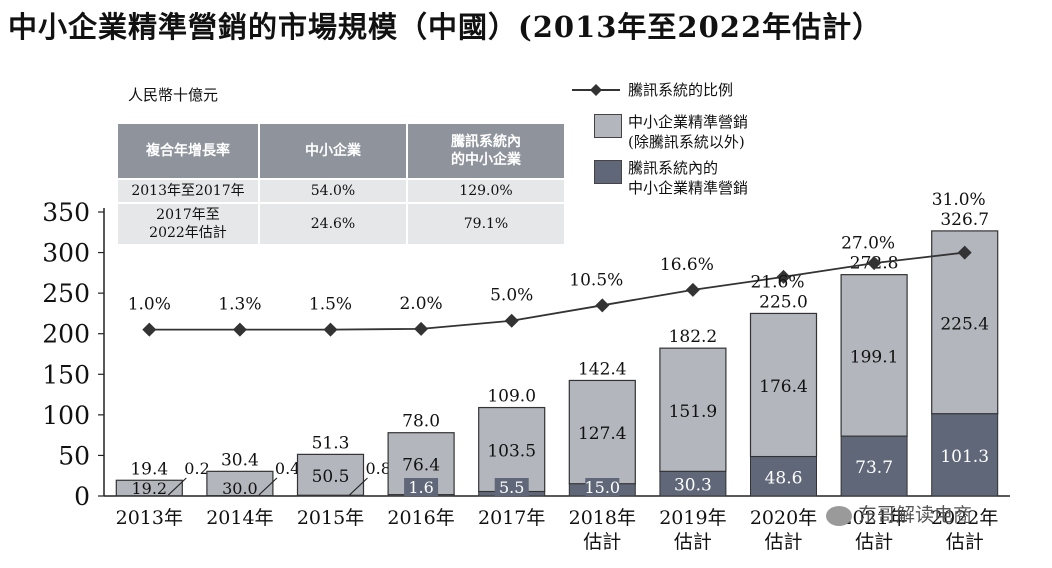 Image resolution: width=1052 pixels, height=568 pixels. Describe the element at coordinates (868, 244) in the screenshot. I see `share-label: 27.0%` at that location.